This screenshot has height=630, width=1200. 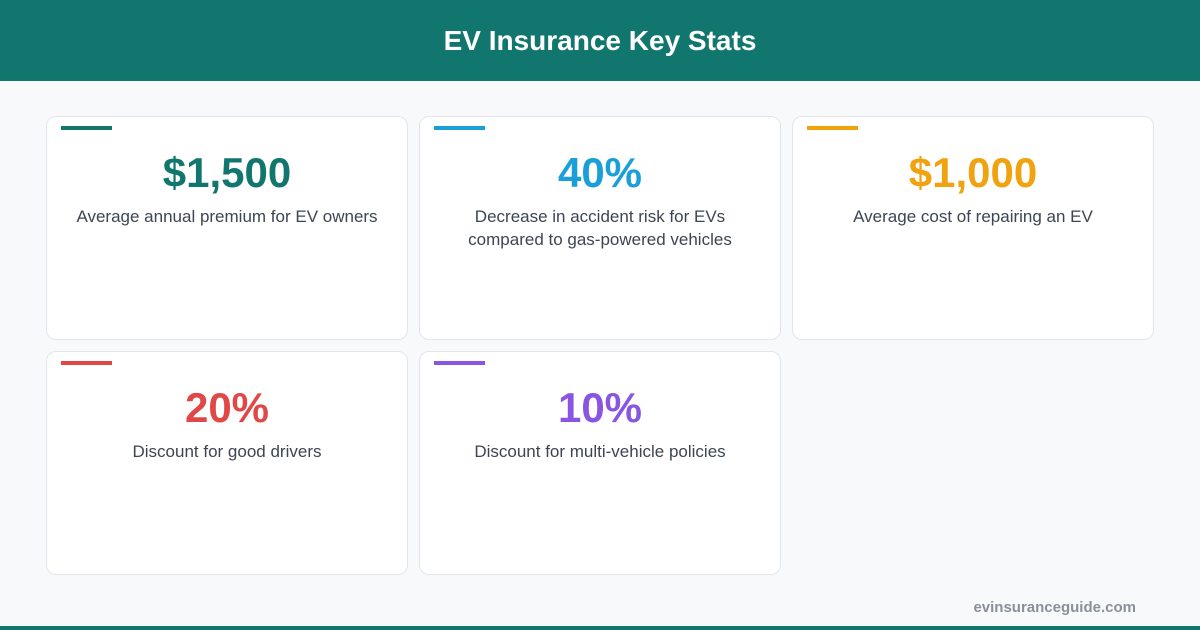 What do you see at coordinates (600, 407) in the screenshot?
I see `stat-value: 10%` at bounding box center [600, 407].